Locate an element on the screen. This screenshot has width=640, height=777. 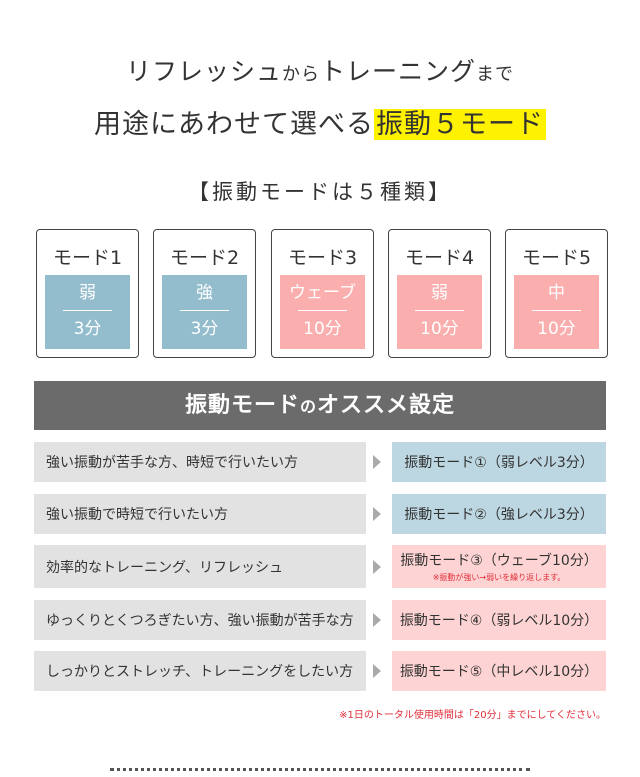
mode-label: 振動モード③（ウェーブ10分） is located at coordinates (499, 561).